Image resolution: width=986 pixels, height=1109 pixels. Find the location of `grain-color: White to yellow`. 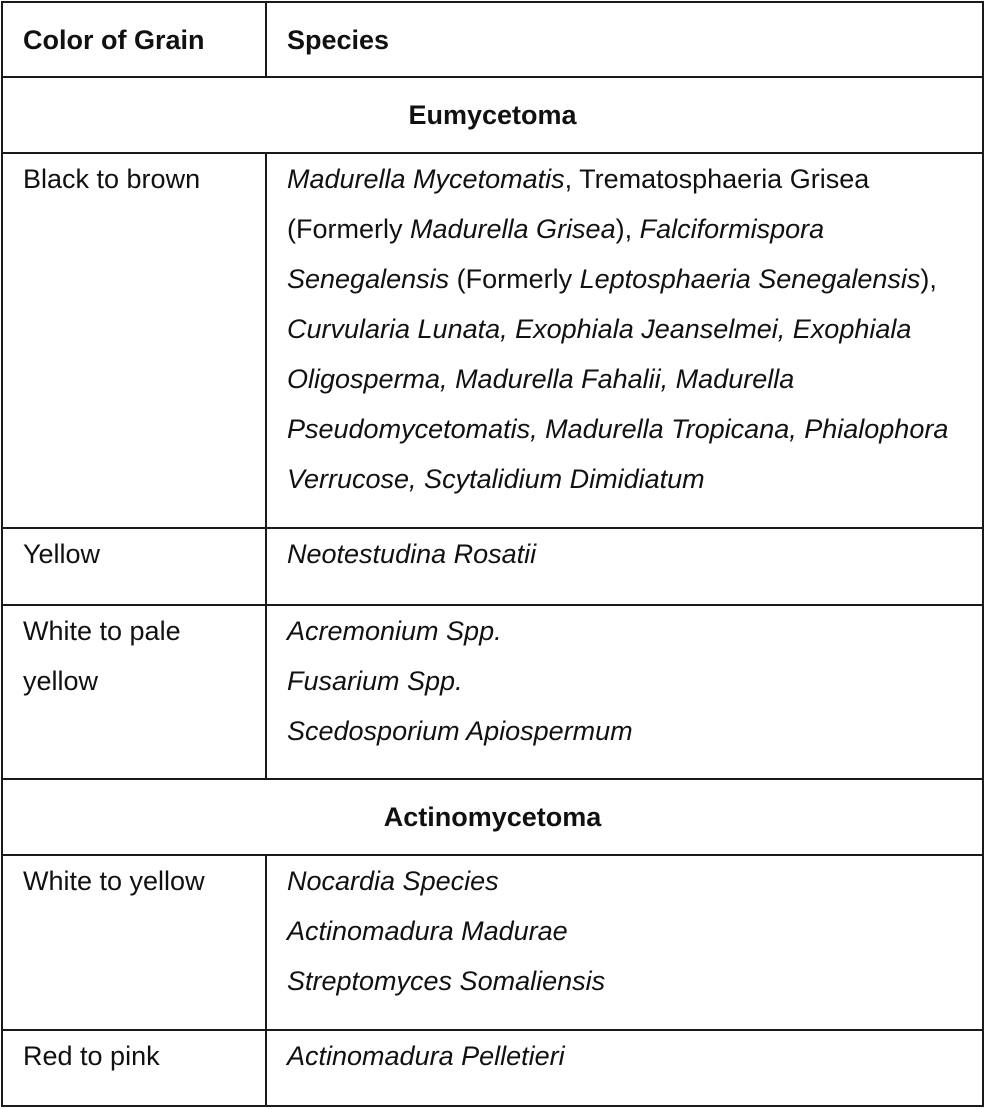

grain-color: White to yellow is located at coordinates (134, 942).